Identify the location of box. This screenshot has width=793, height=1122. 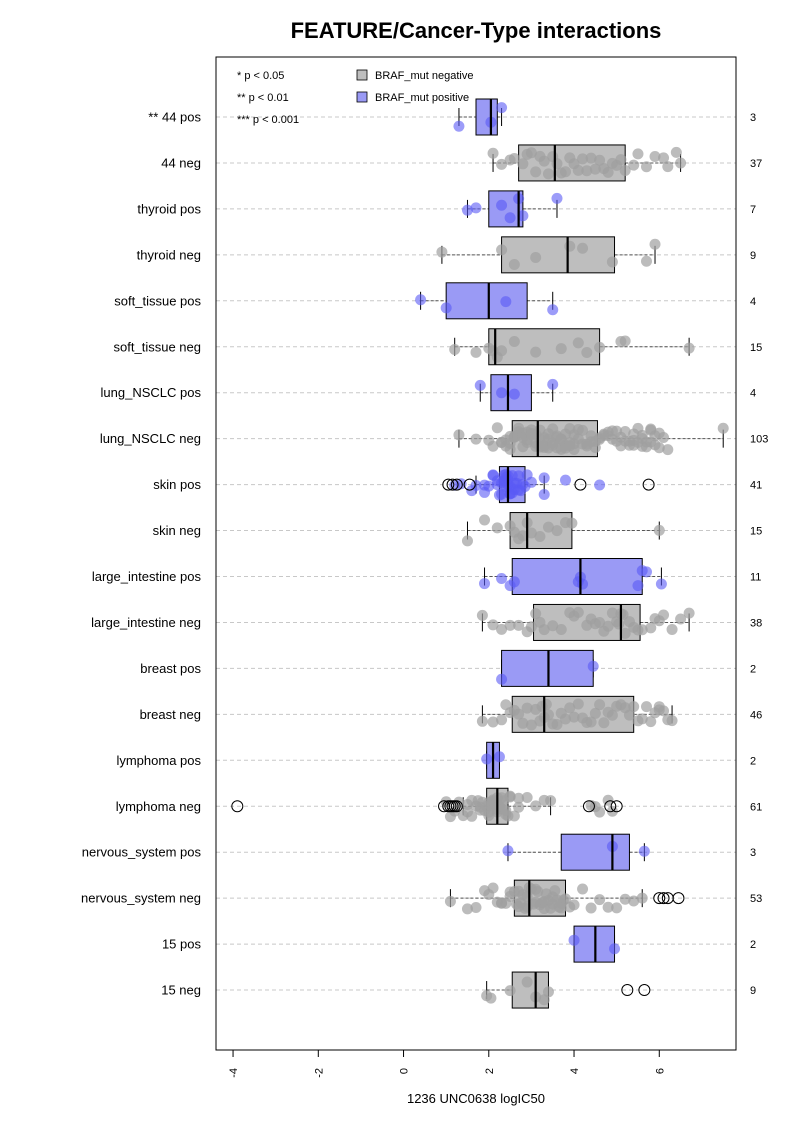
(486, 301).